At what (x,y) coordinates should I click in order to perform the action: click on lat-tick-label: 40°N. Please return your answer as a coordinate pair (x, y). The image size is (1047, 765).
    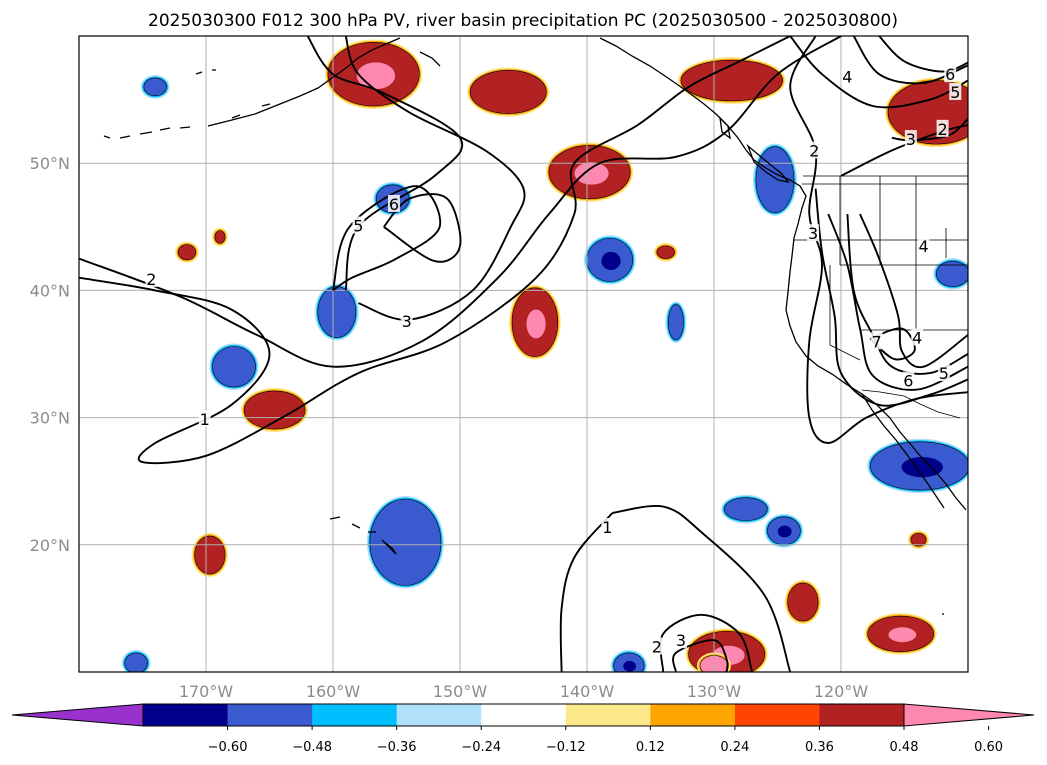
    Looking at the image, I should click on (50, 290).